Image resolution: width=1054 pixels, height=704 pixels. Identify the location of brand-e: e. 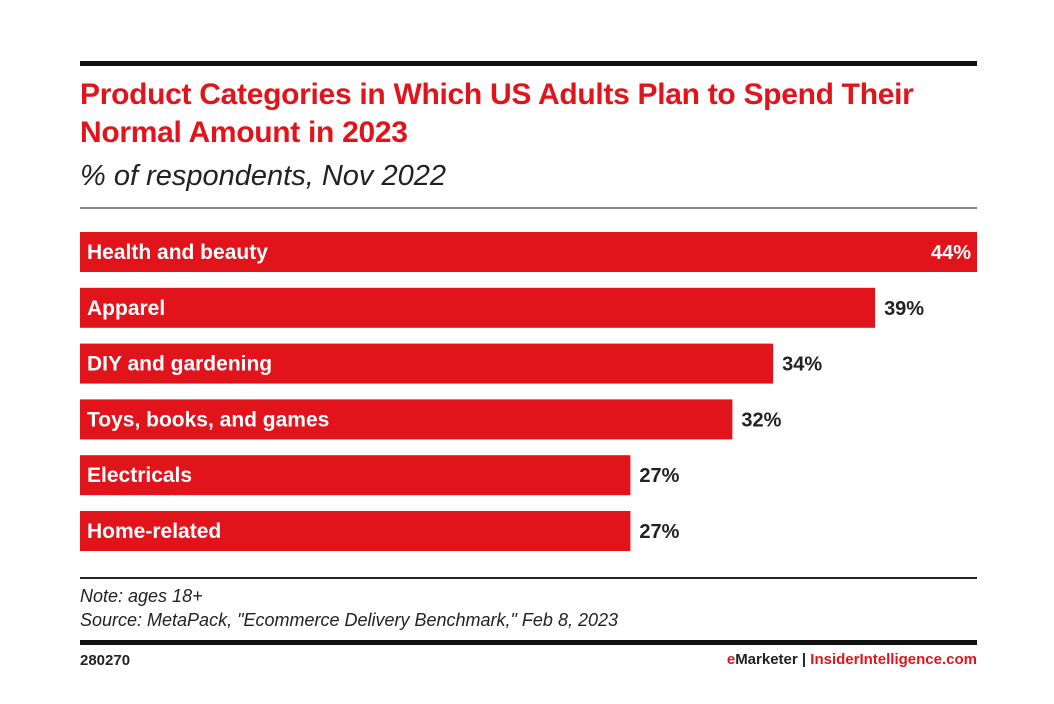
(731, 659).